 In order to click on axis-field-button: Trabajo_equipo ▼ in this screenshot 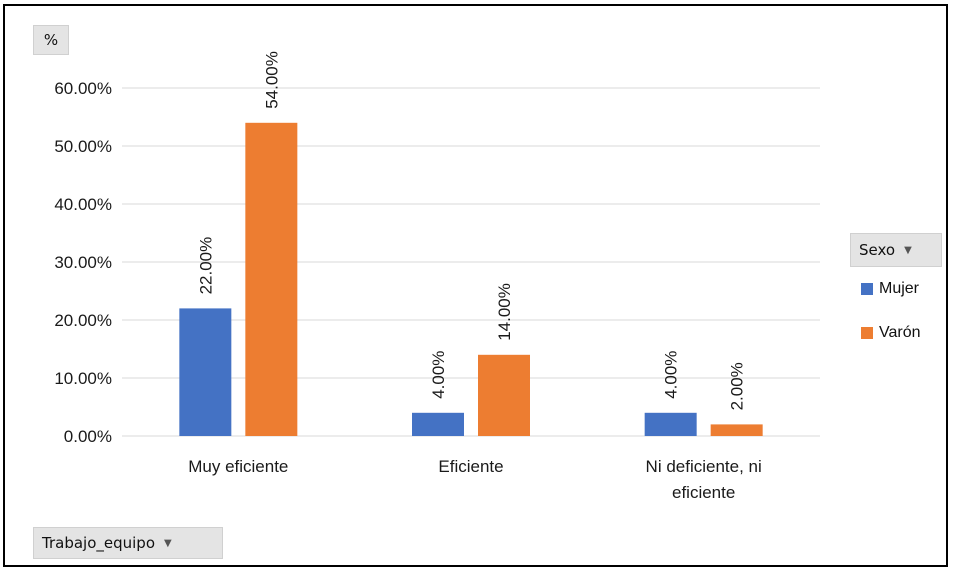, I will do `click(128, 543)`.